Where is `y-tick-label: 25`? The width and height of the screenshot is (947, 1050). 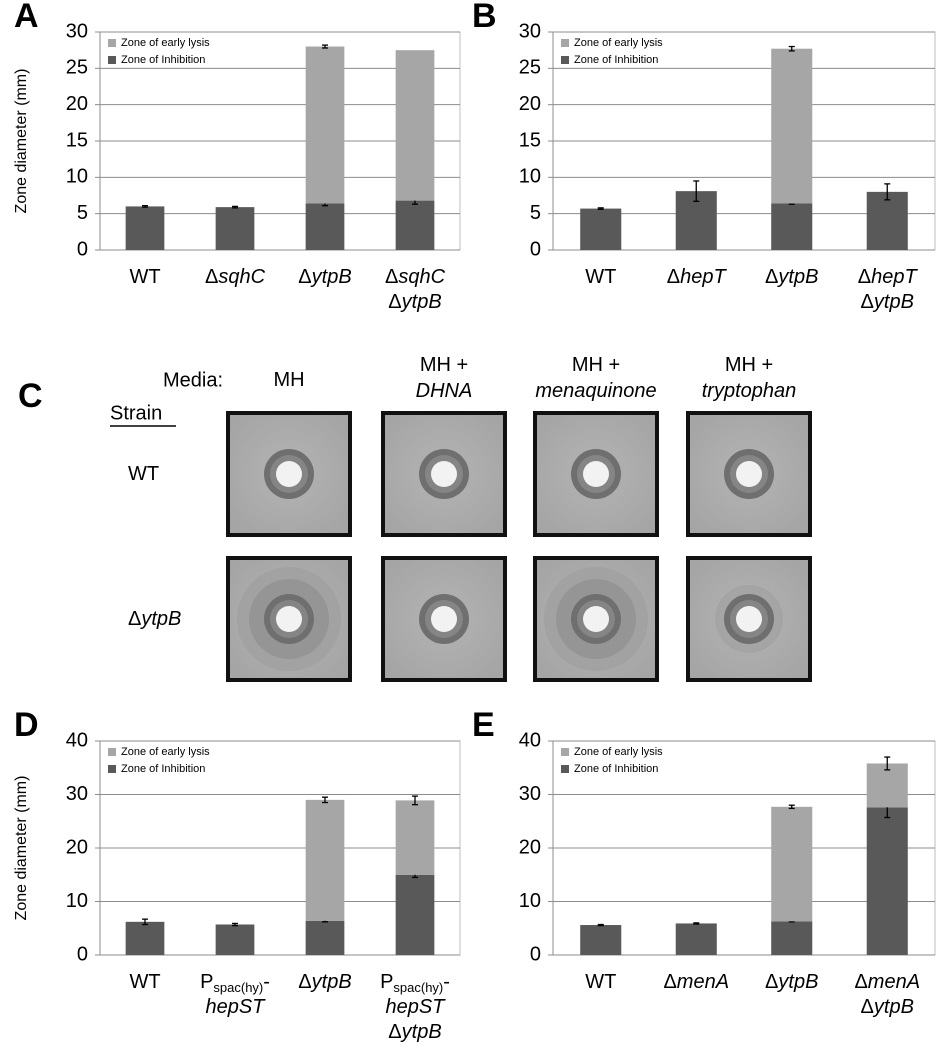
y-tick-label: 25 is located at coordinates (530, 68).